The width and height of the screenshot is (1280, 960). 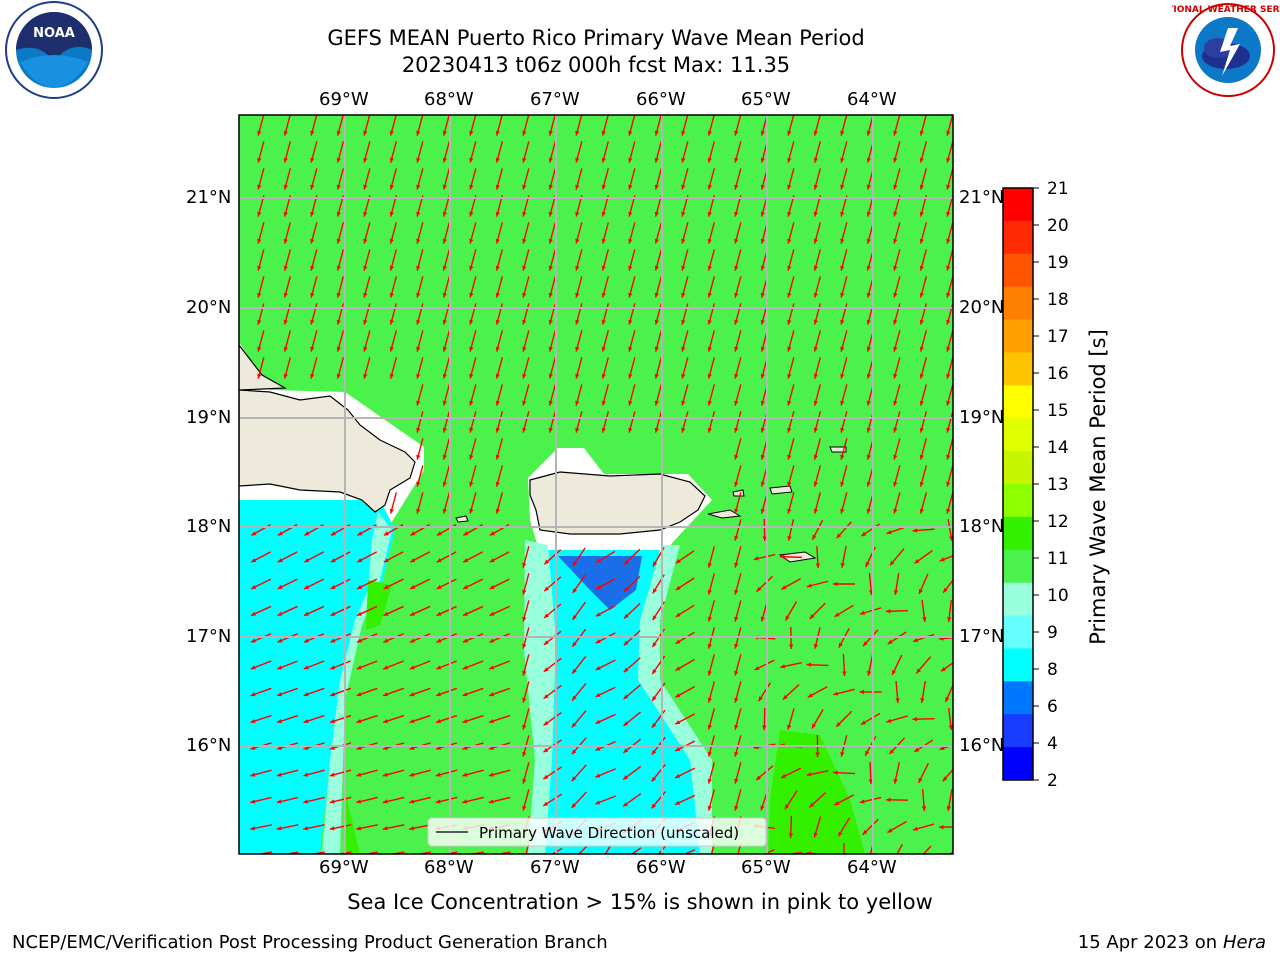 What do you see at coordinates (209, 197) in the screenshot?
I see `lat-label-left: 21°N` at bounding box center [209, 197].